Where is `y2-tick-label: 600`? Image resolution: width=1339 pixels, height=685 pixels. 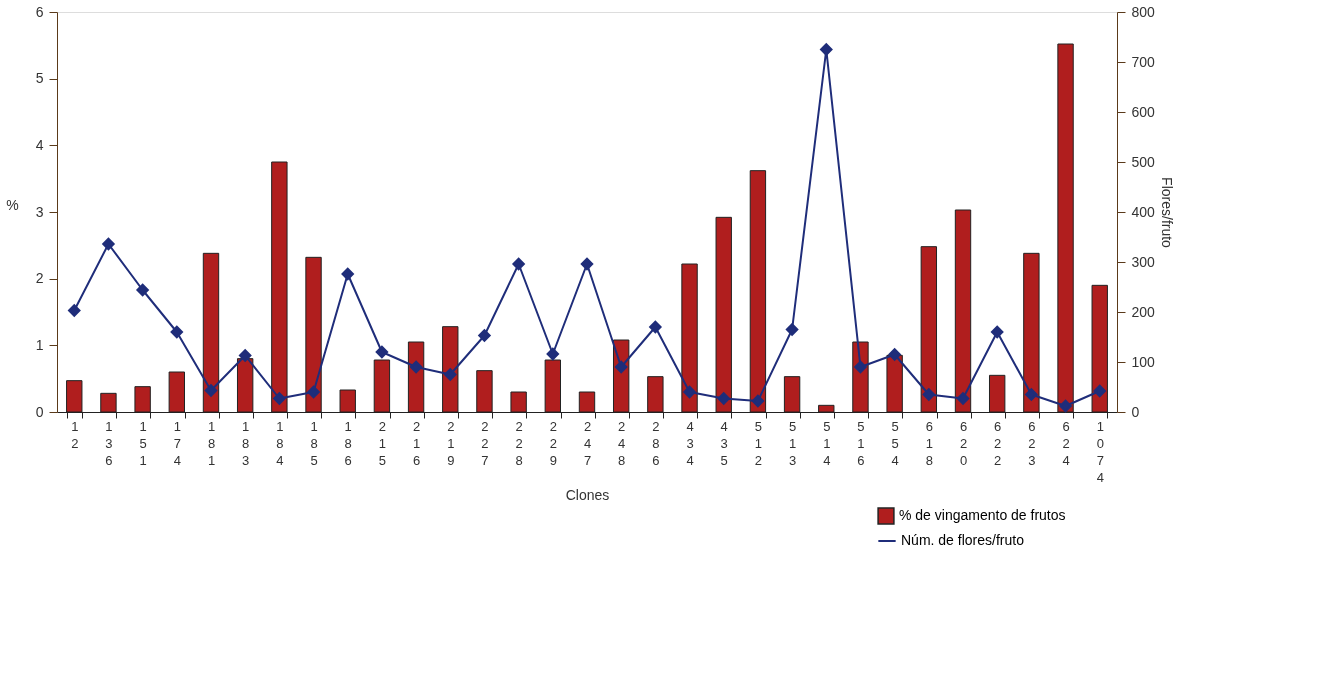
y2-tick-label: 600 is located at coordinates (1143, 111).